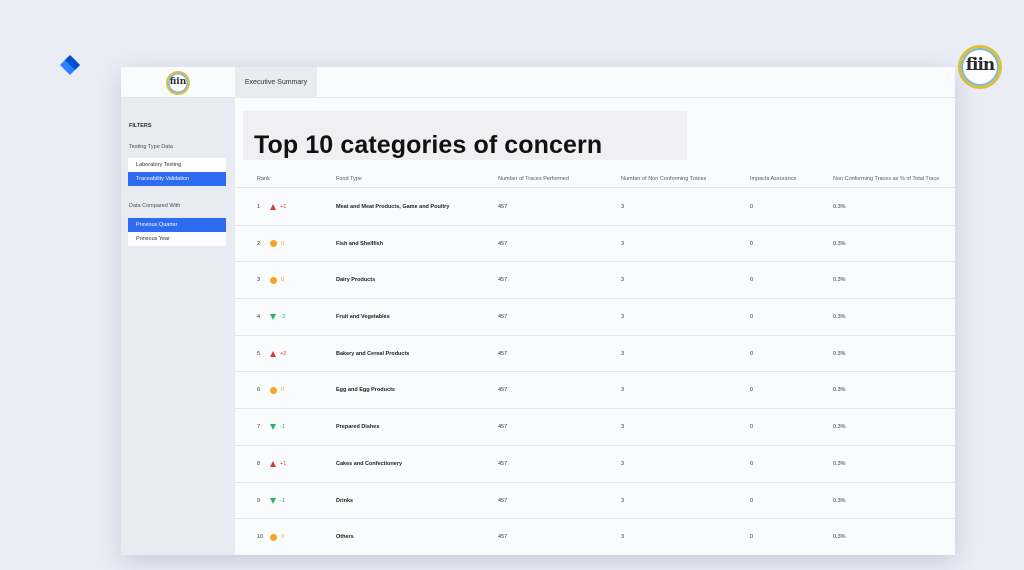 This screenshot has height=570, width=1024. What do you see at coordinates (177, 239) in the screenshot?
I see `option-previous-year: Previous Year` at bounding box center [177, 239].